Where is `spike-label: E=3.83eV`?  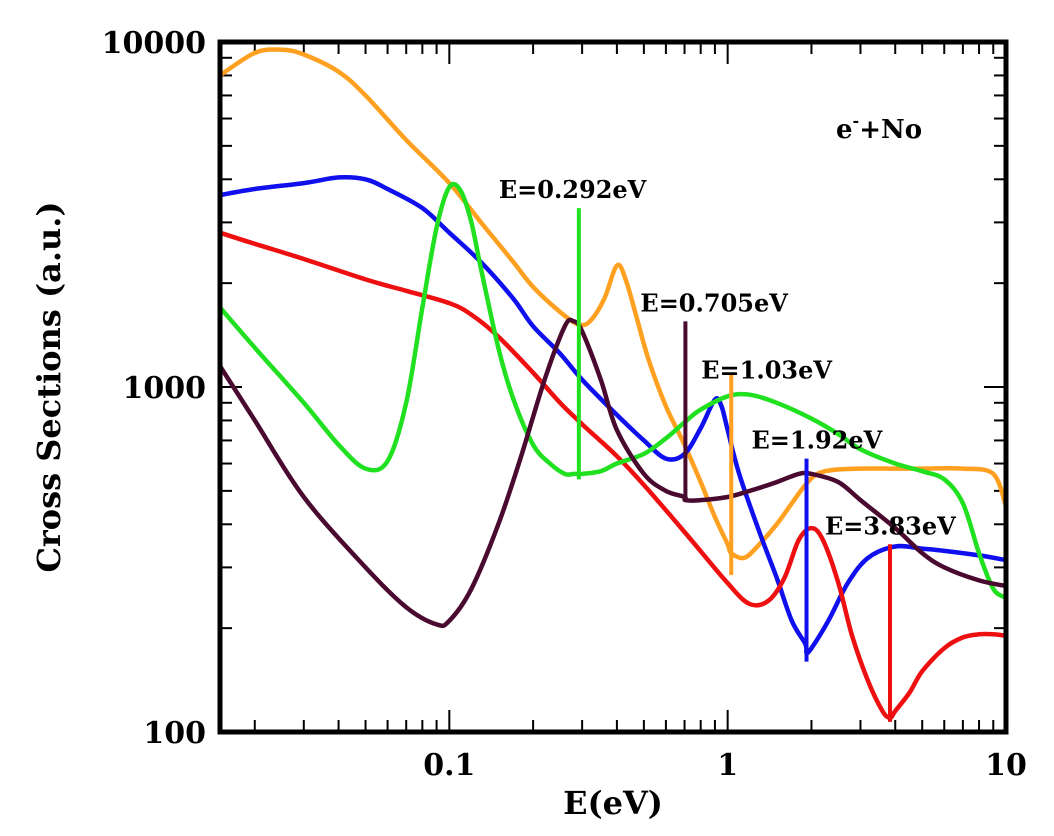 spike-label: E=3.83eV is located at coordinates (890, 525).